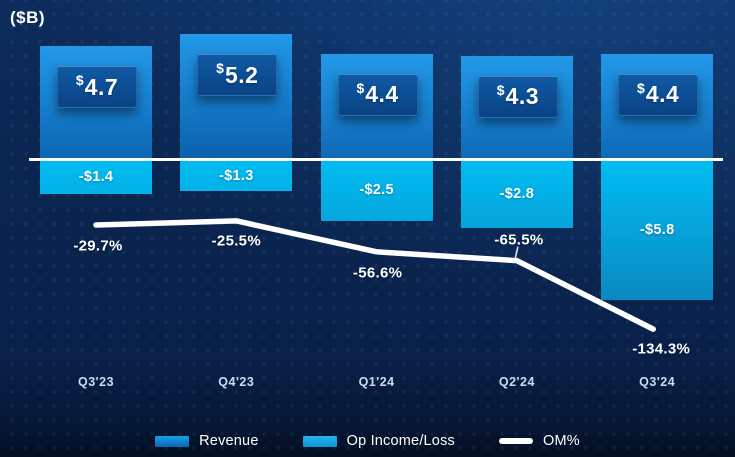 This screenshot has width=735, height=457. I want to click on revenue-bar, so click(236, 97).